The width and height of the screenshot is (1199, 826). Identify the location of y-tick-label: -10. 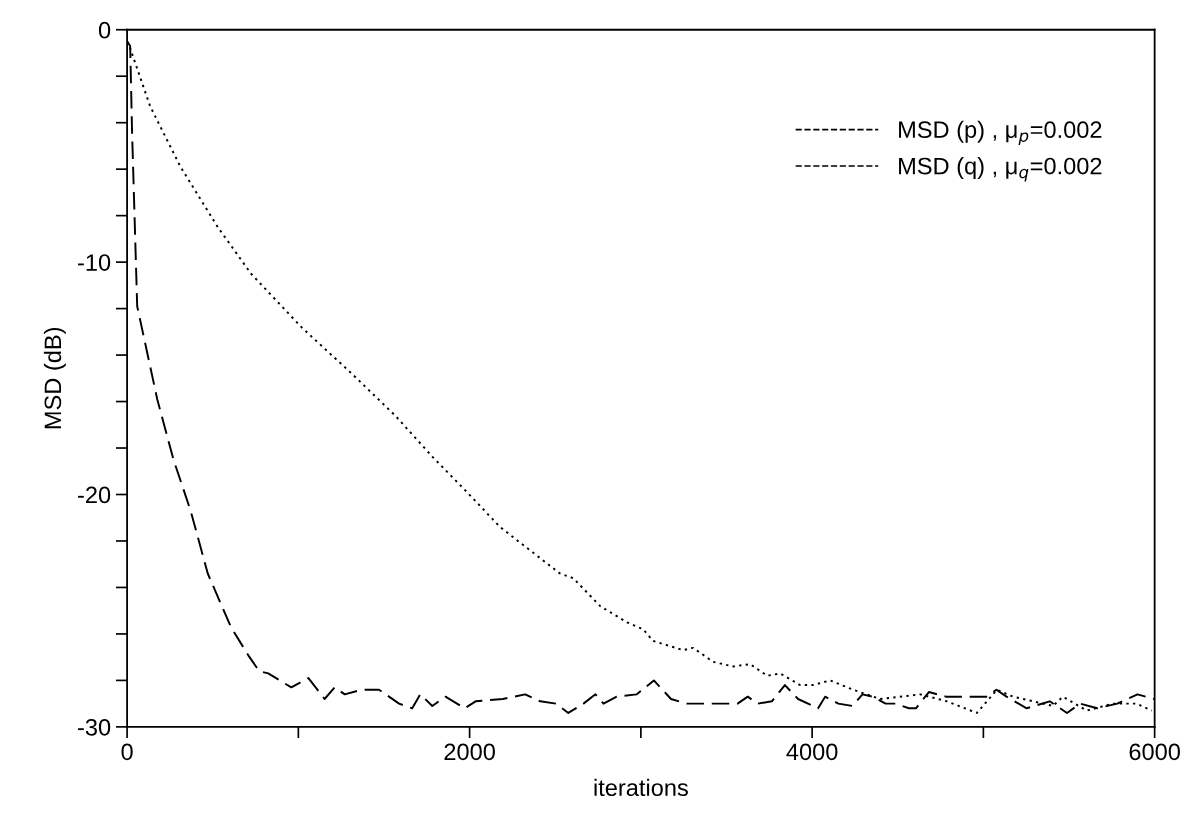
(94, 262).